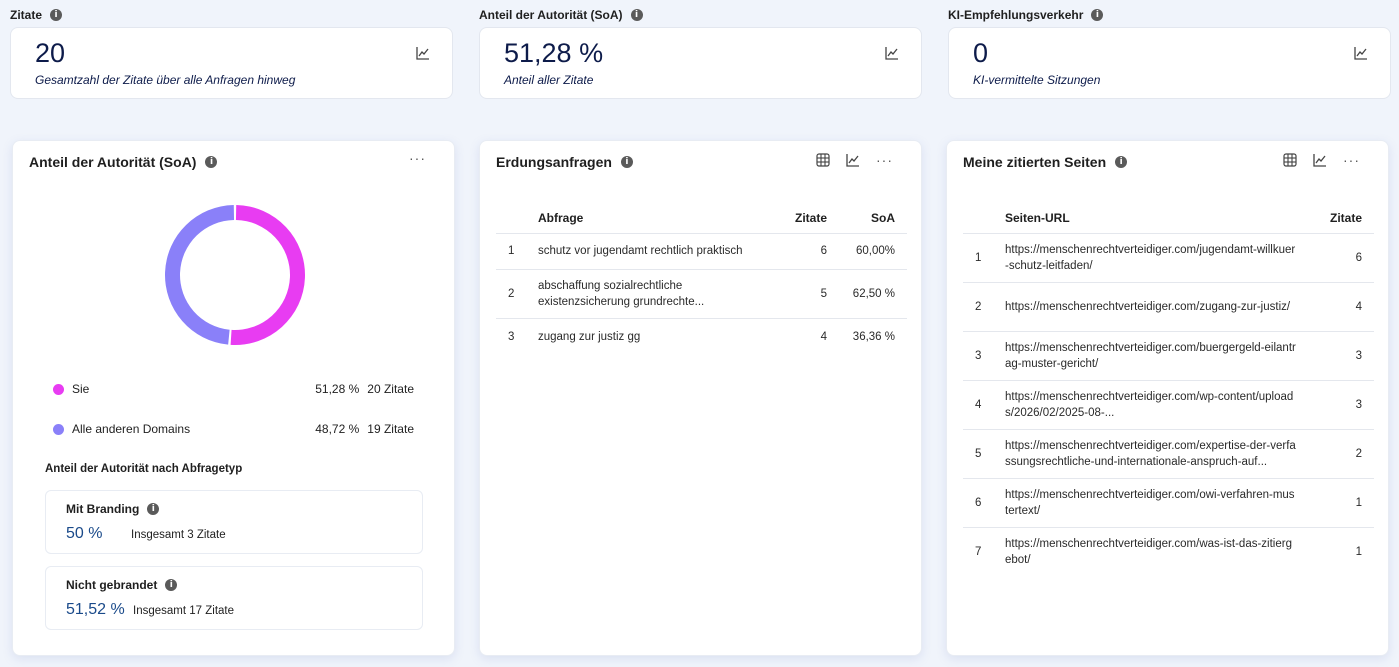 The image size is (1399, 667). What do you see at coordinates (1358, 453) in the screenshot?
I see `row-citations: 2` at bounding box center [1358, 453].